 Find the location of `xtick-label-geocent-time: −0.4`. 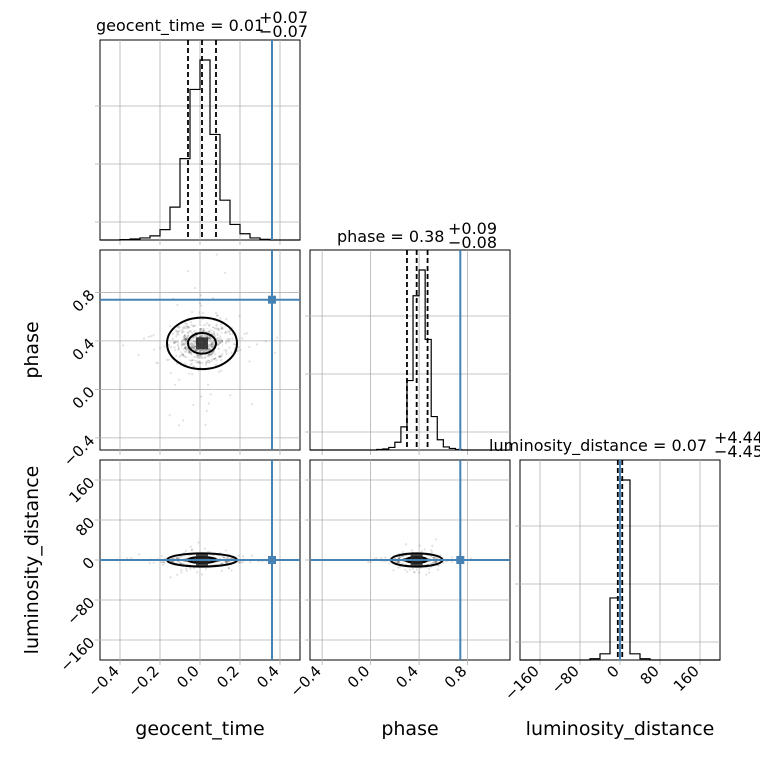

xtick-label-geocent-time: −0.4 is located at coordinates (103, 681).